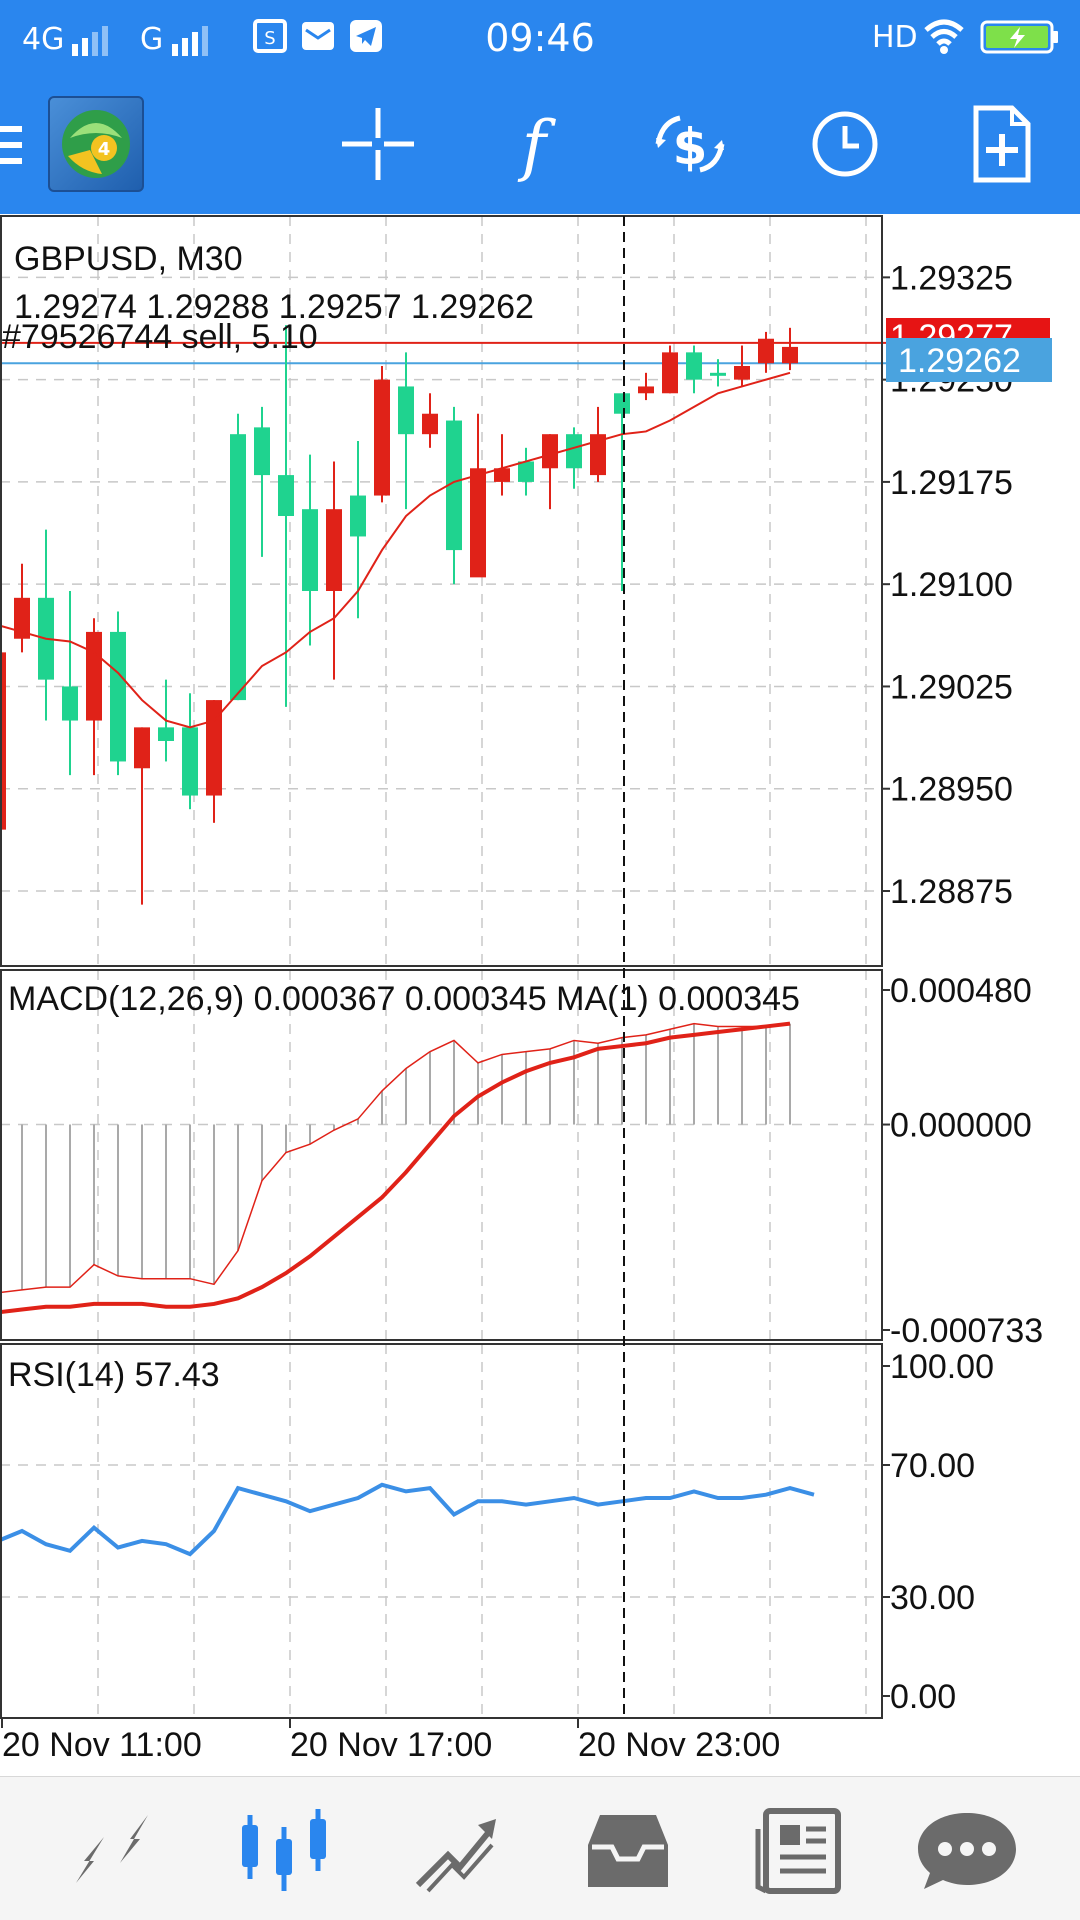  I want to click on rsi-tick-label: 30.00, so click(932, 1598).